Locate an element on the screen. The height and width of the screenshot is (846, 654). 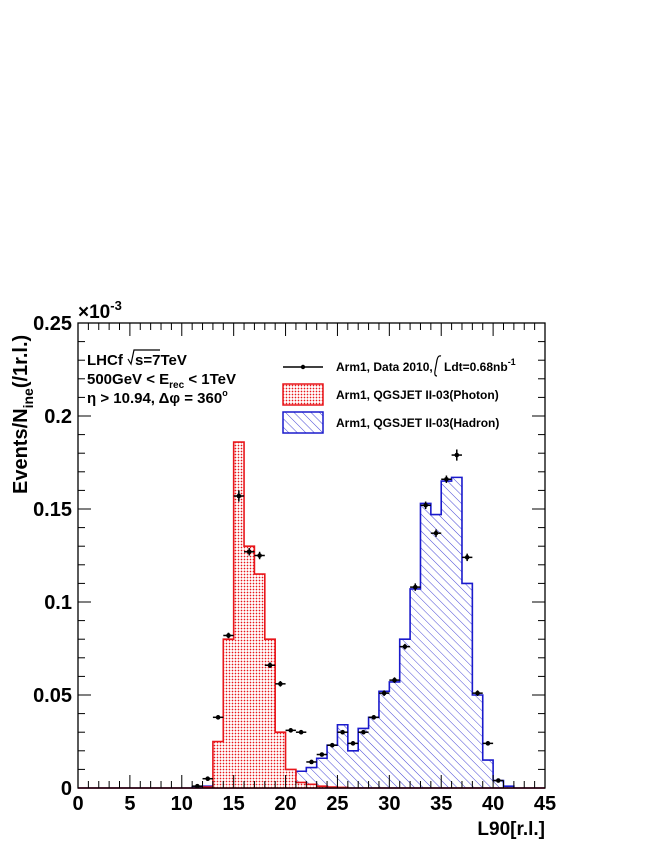
x-axis-label: L90[r.l.] is located at coordinates (511, 829).